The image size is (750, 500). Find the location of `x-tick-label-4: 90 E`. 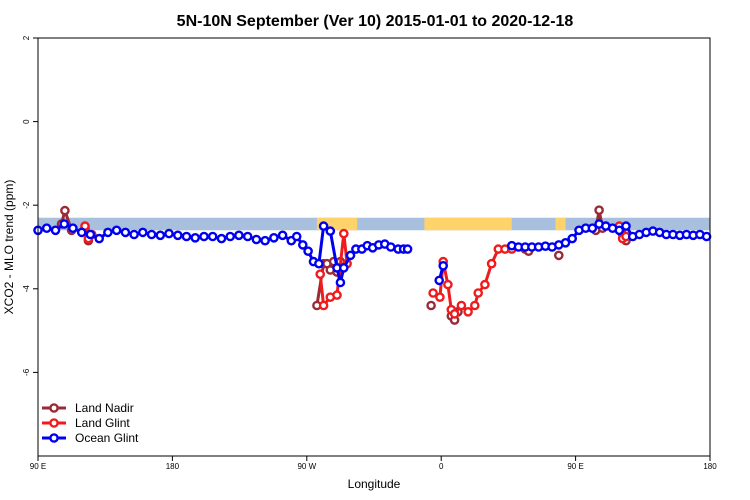

x-tick-label-4: 90 E is located at coordinates (575, 466).